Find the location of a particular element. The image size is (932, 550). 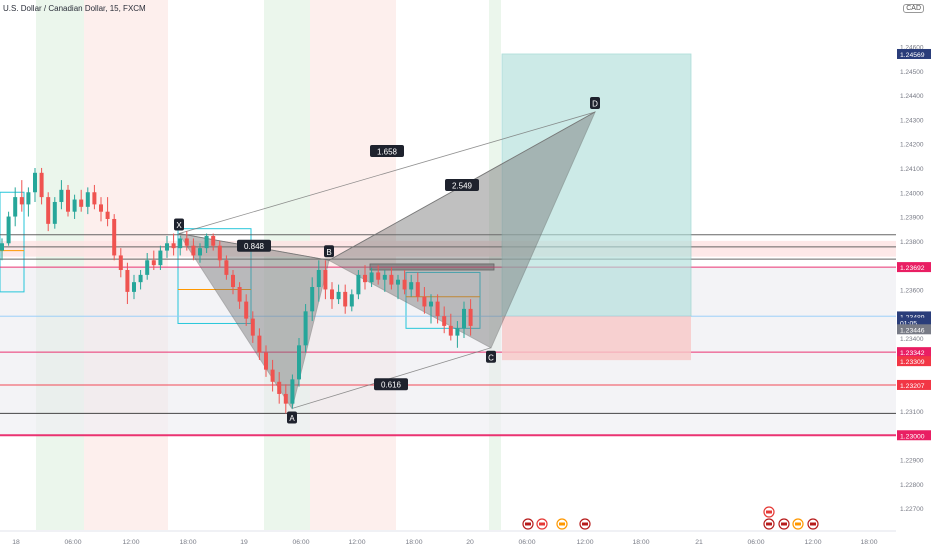

xa-box is located at coordinates (214, 276).